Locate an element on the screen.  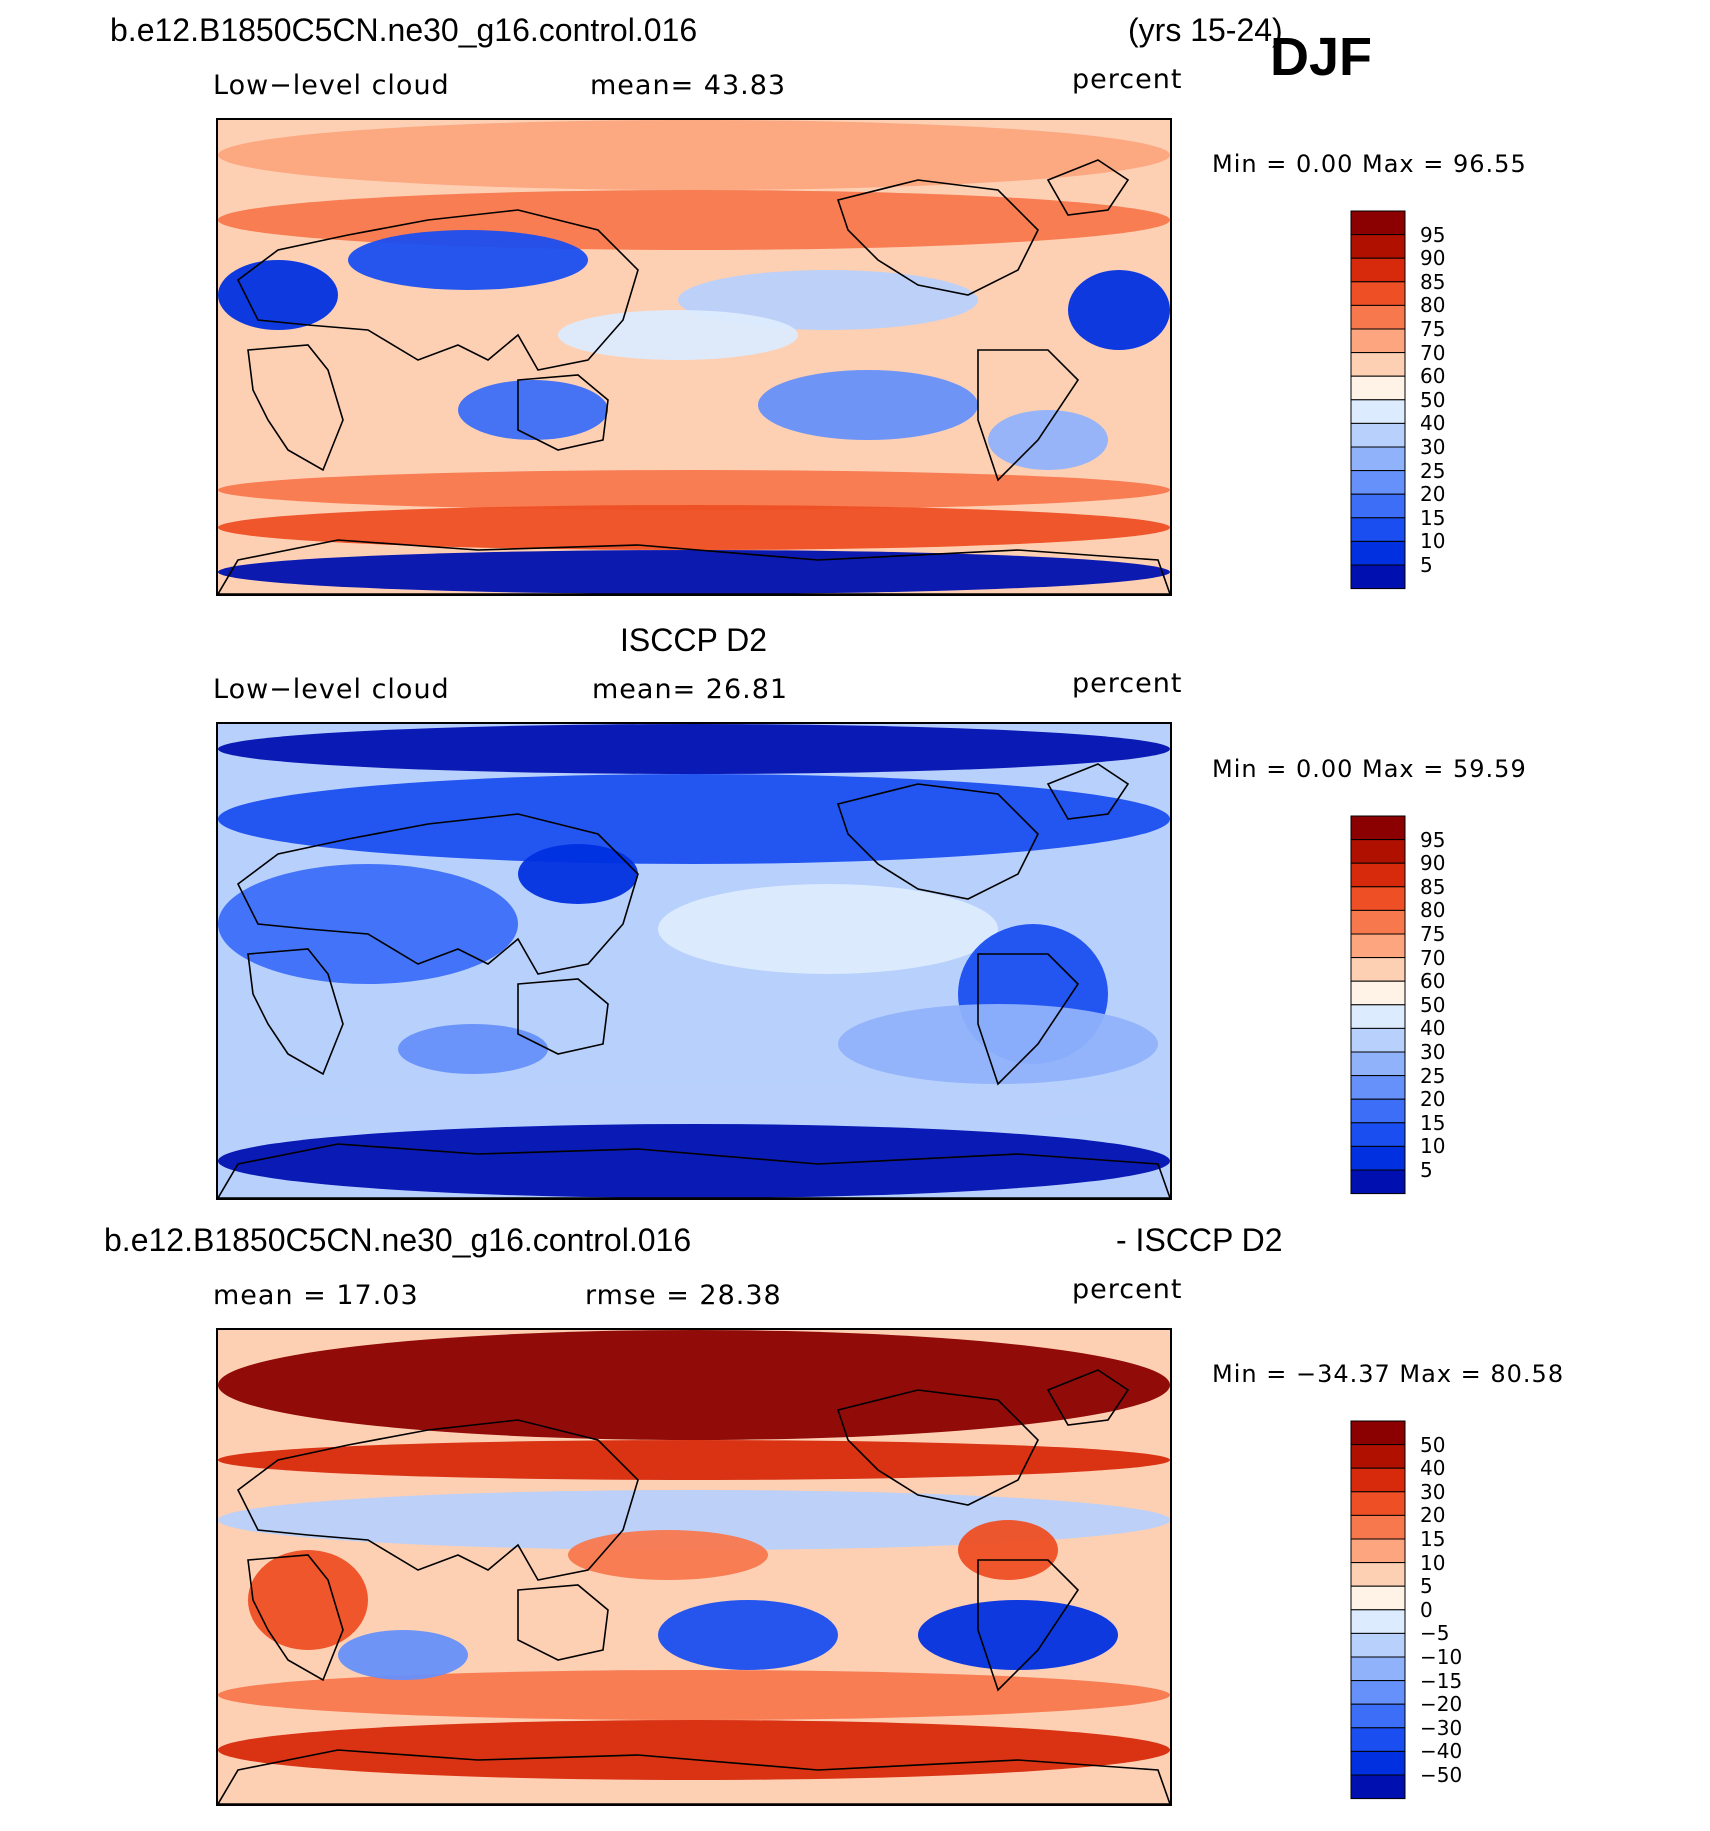
colorbar-label: 0 is located at coordinates (1426, 1609).